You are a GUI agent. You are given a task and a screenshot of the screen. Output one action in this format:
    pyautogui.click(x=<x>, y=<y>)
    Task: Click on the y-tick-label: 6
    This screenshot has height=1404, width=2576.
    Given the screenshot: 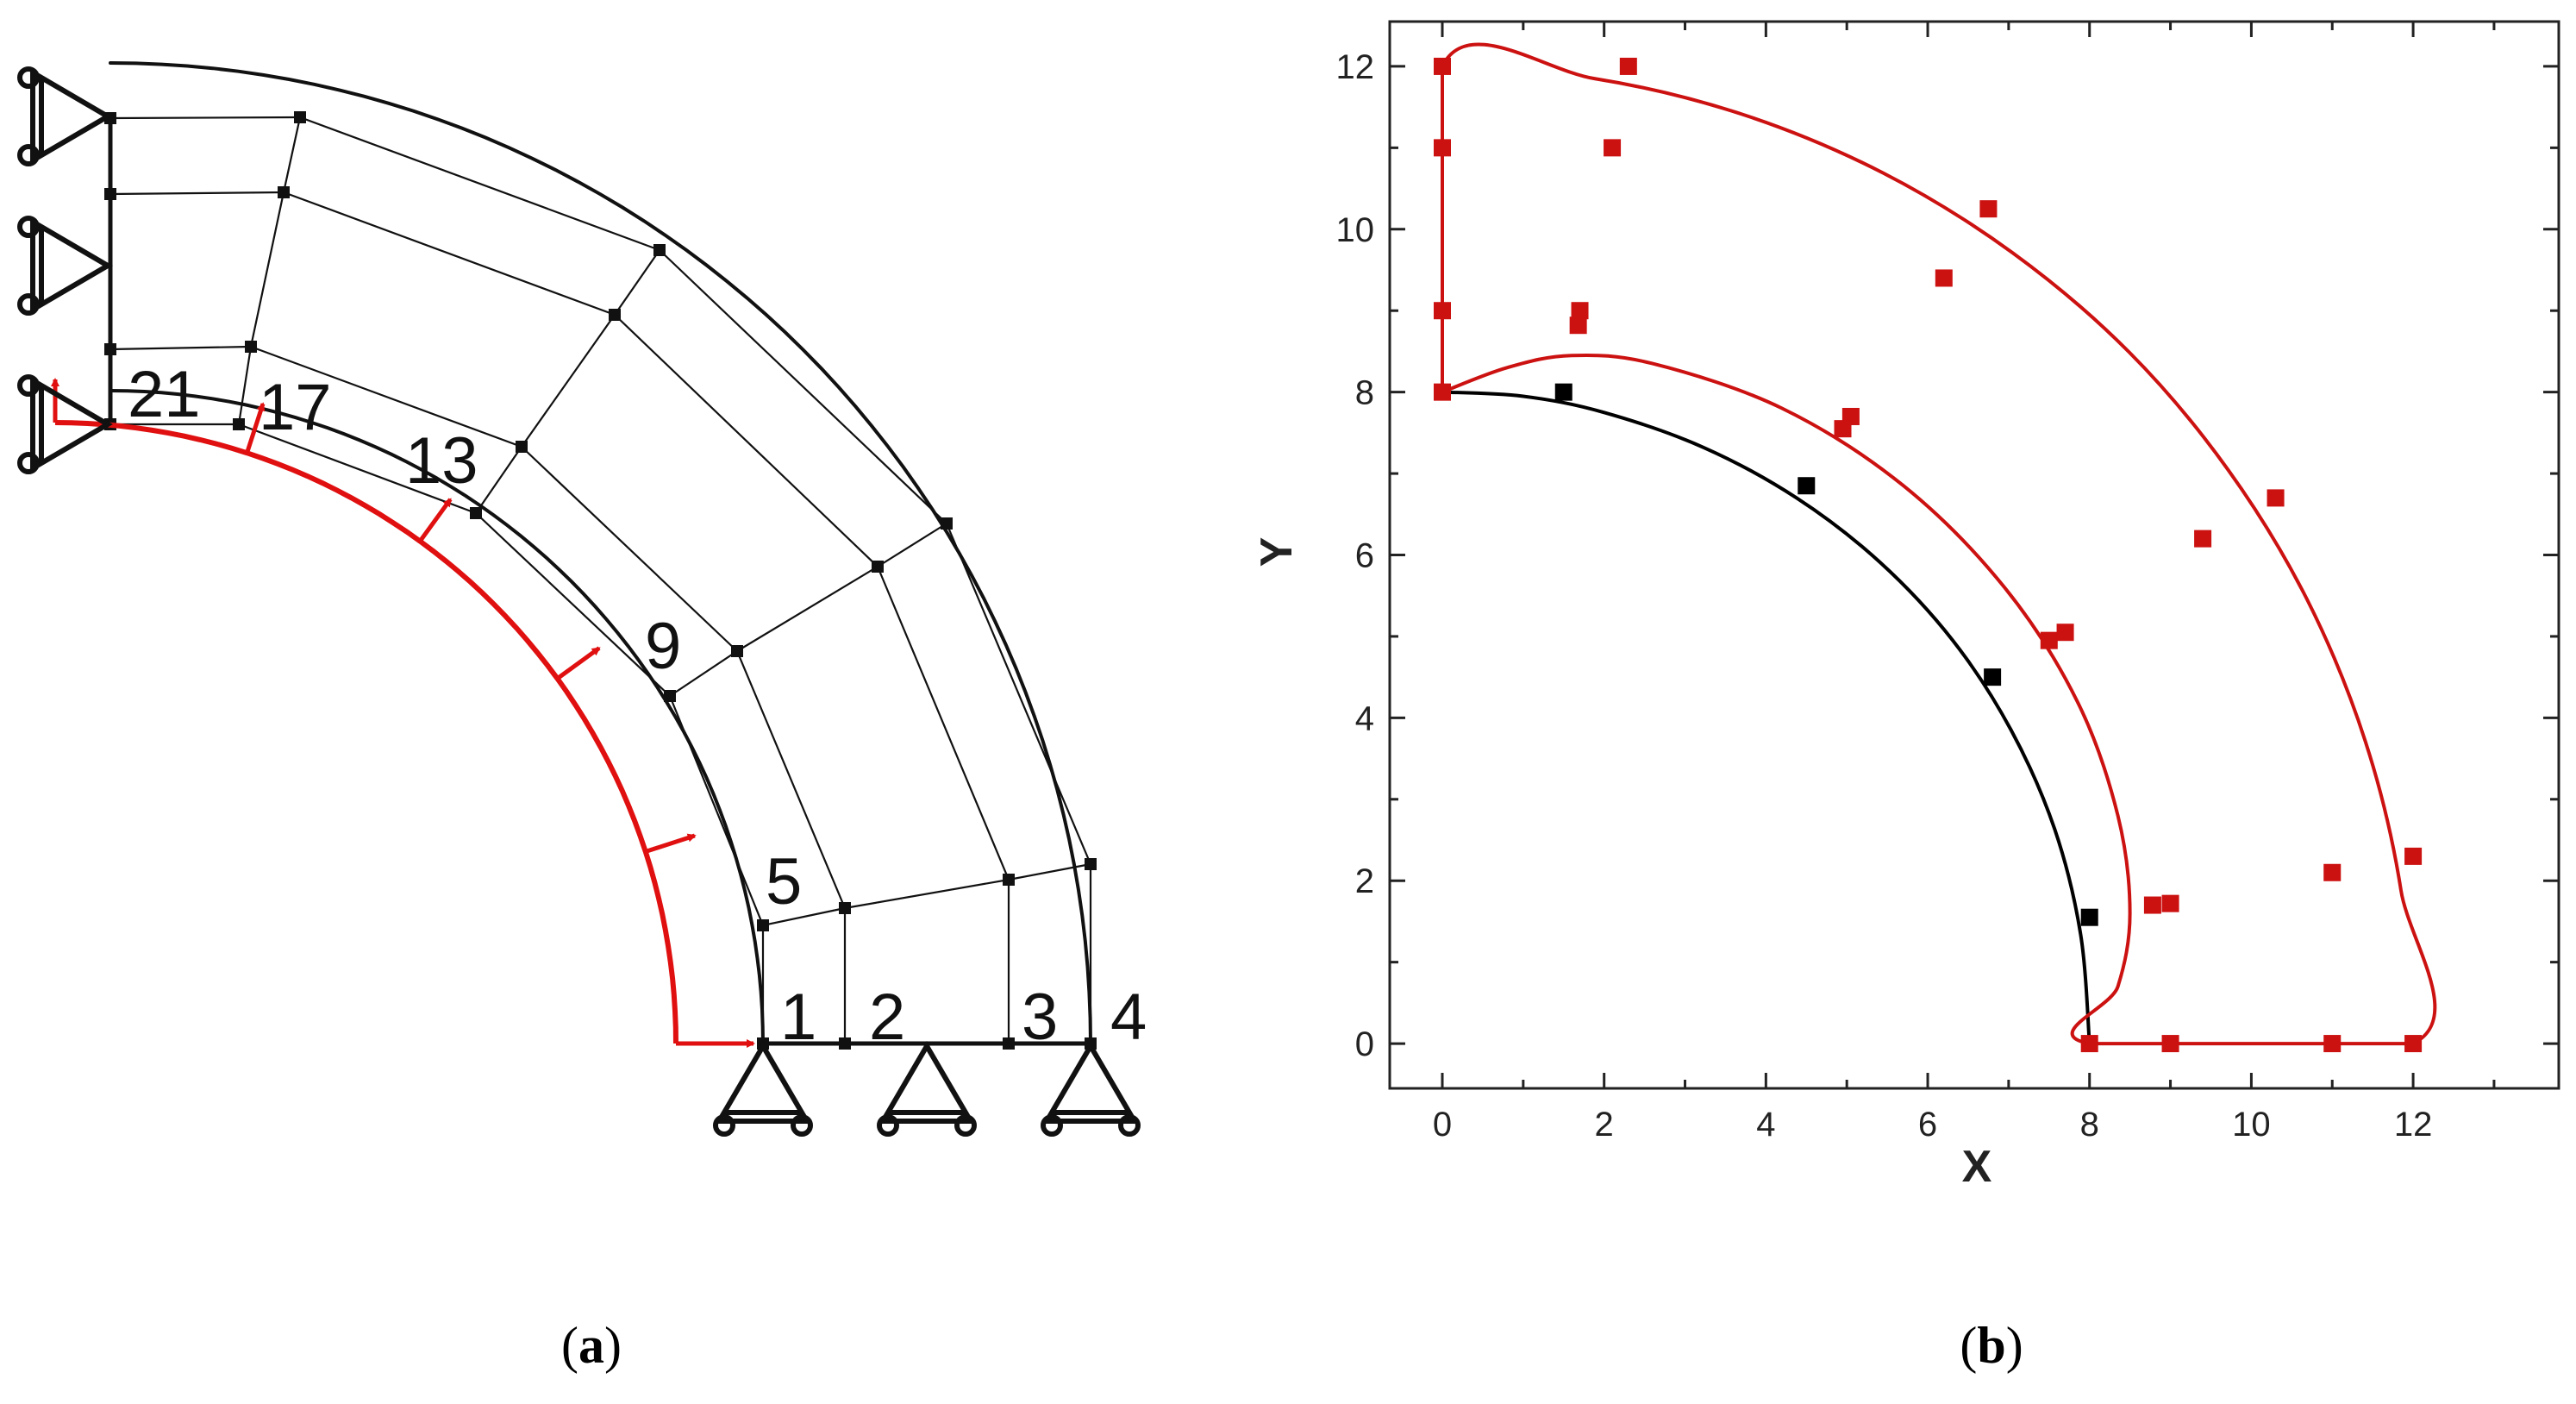 What is the action you would take?
    pyautogui.click(x=1364, y=556)
    